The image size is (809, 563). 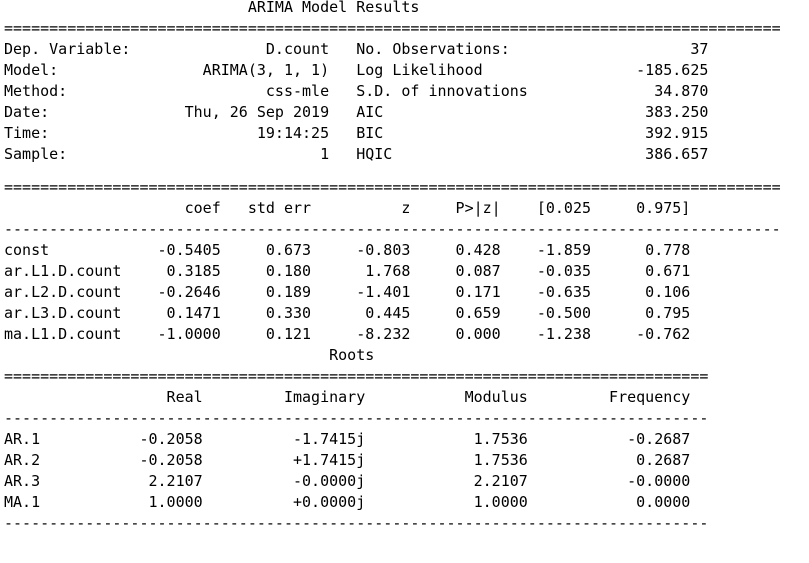 I want to click on summary-row: Sample: 1 HQIC 386.657, so click(x=356, y=154).